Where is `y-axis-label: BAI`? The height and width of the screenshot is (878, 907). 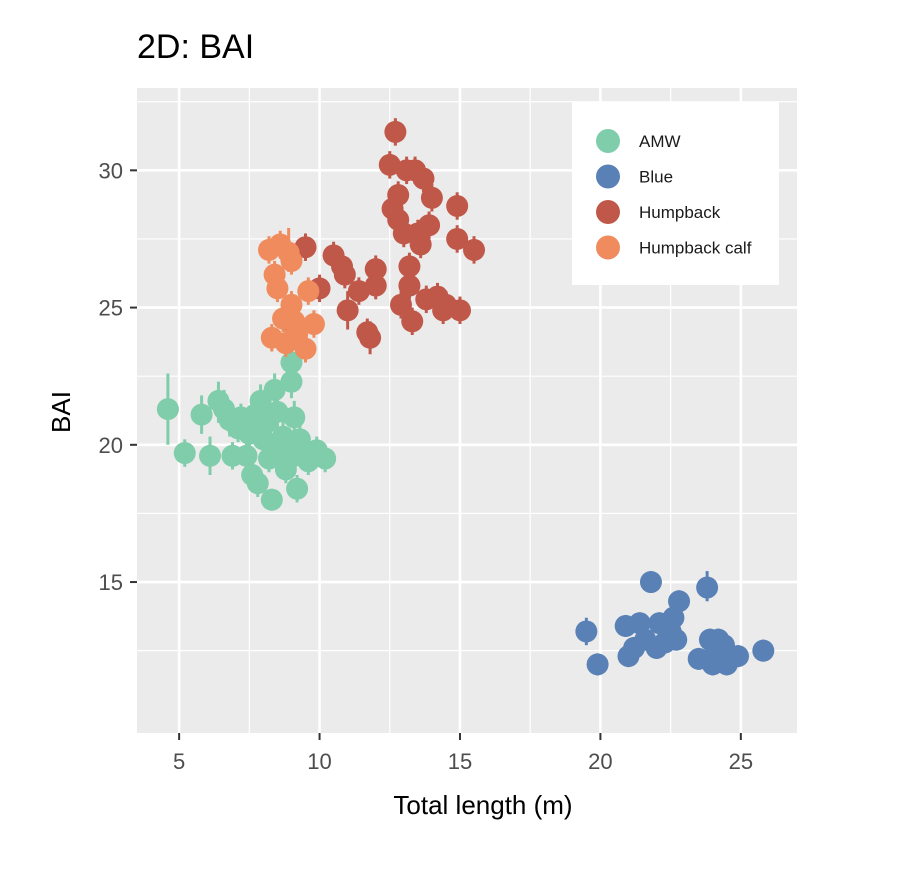 y-axis-label: BAI is located at coordinates (61, 412).